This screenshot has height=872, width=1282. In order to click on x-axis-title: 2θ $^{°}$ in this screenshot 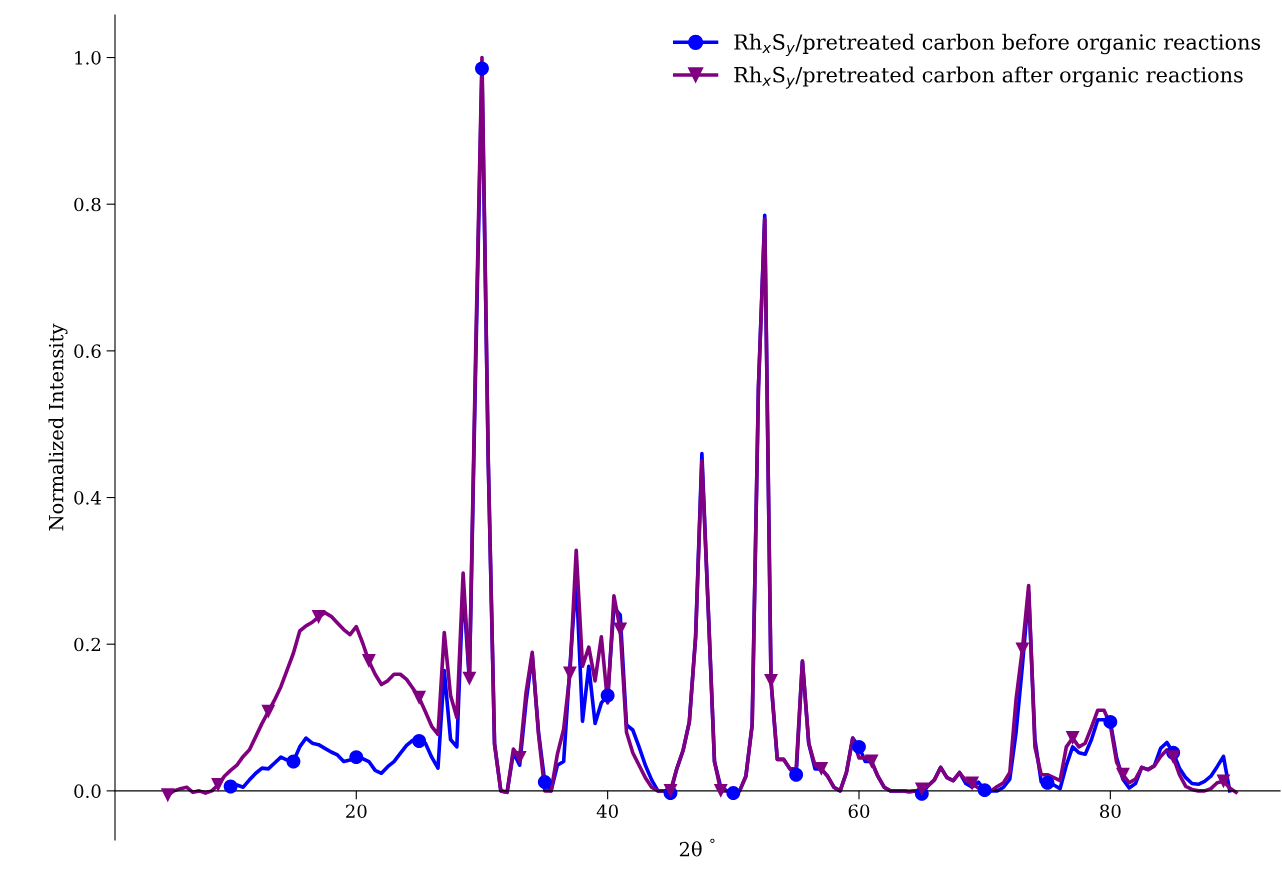, I will do `click(697, 847)`.